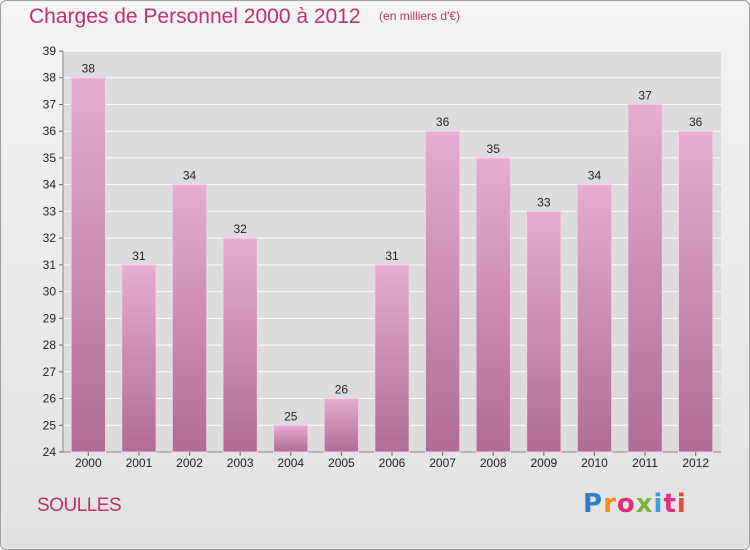 The height and width of the screenshot is (550, 750). What do you see at coordinates (50, 399) in the screenshot?
I see `y-tick-label: 26` at bounding box center [50, 399].